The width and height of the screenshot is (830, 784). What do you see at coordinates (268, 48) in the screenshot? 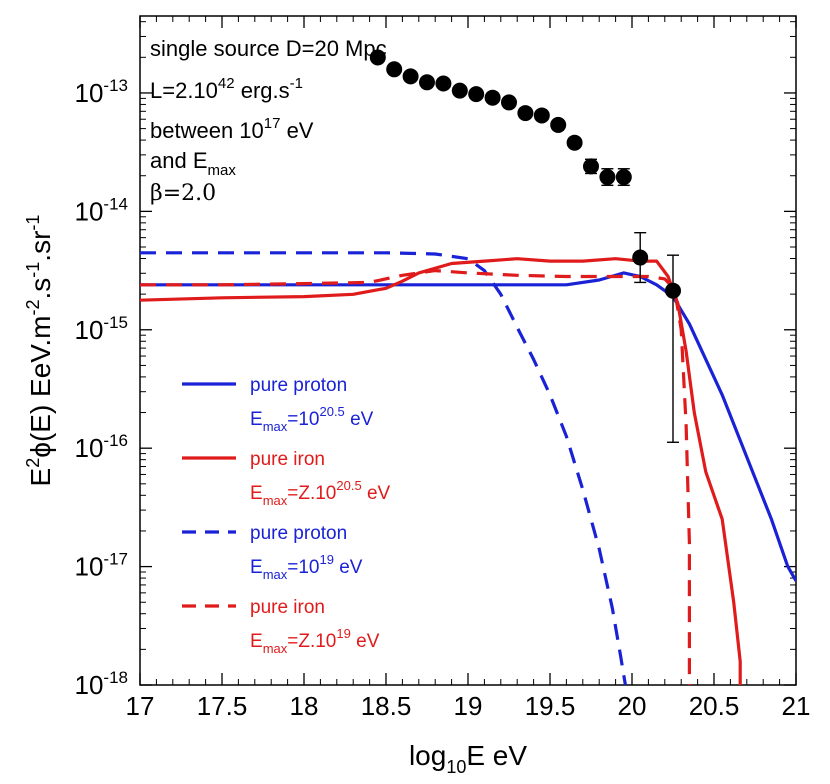
I see `annotation-line-1: single source D=20 Mpc` at bounding box center [268, 48].